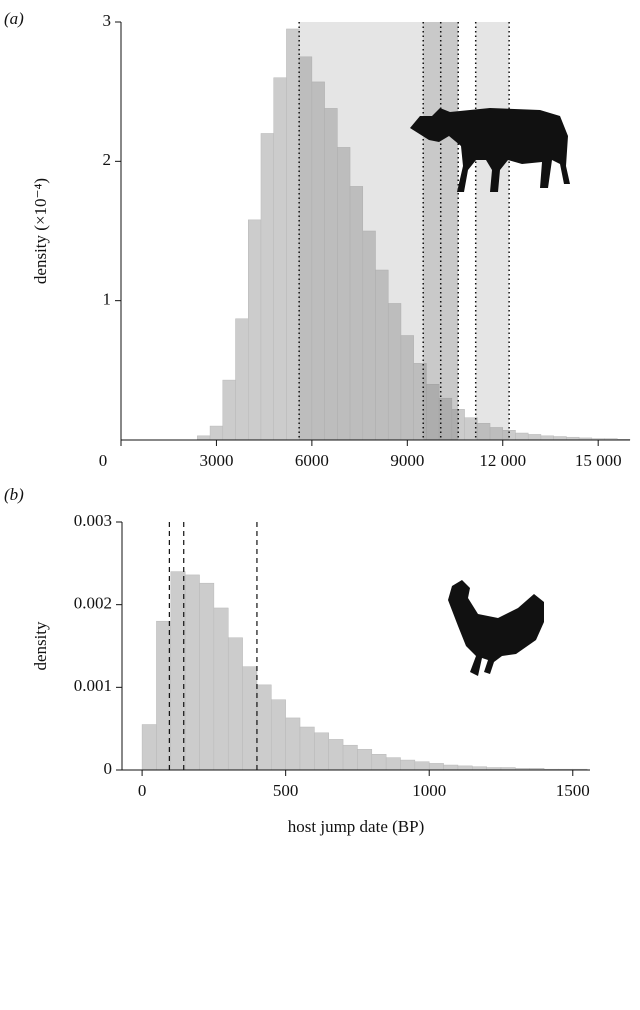 This screenshot has height=1010, width=640. Describe the element at coordinates (107, 20) in the screenshot. I see `y-tick-label: 3` at that location.